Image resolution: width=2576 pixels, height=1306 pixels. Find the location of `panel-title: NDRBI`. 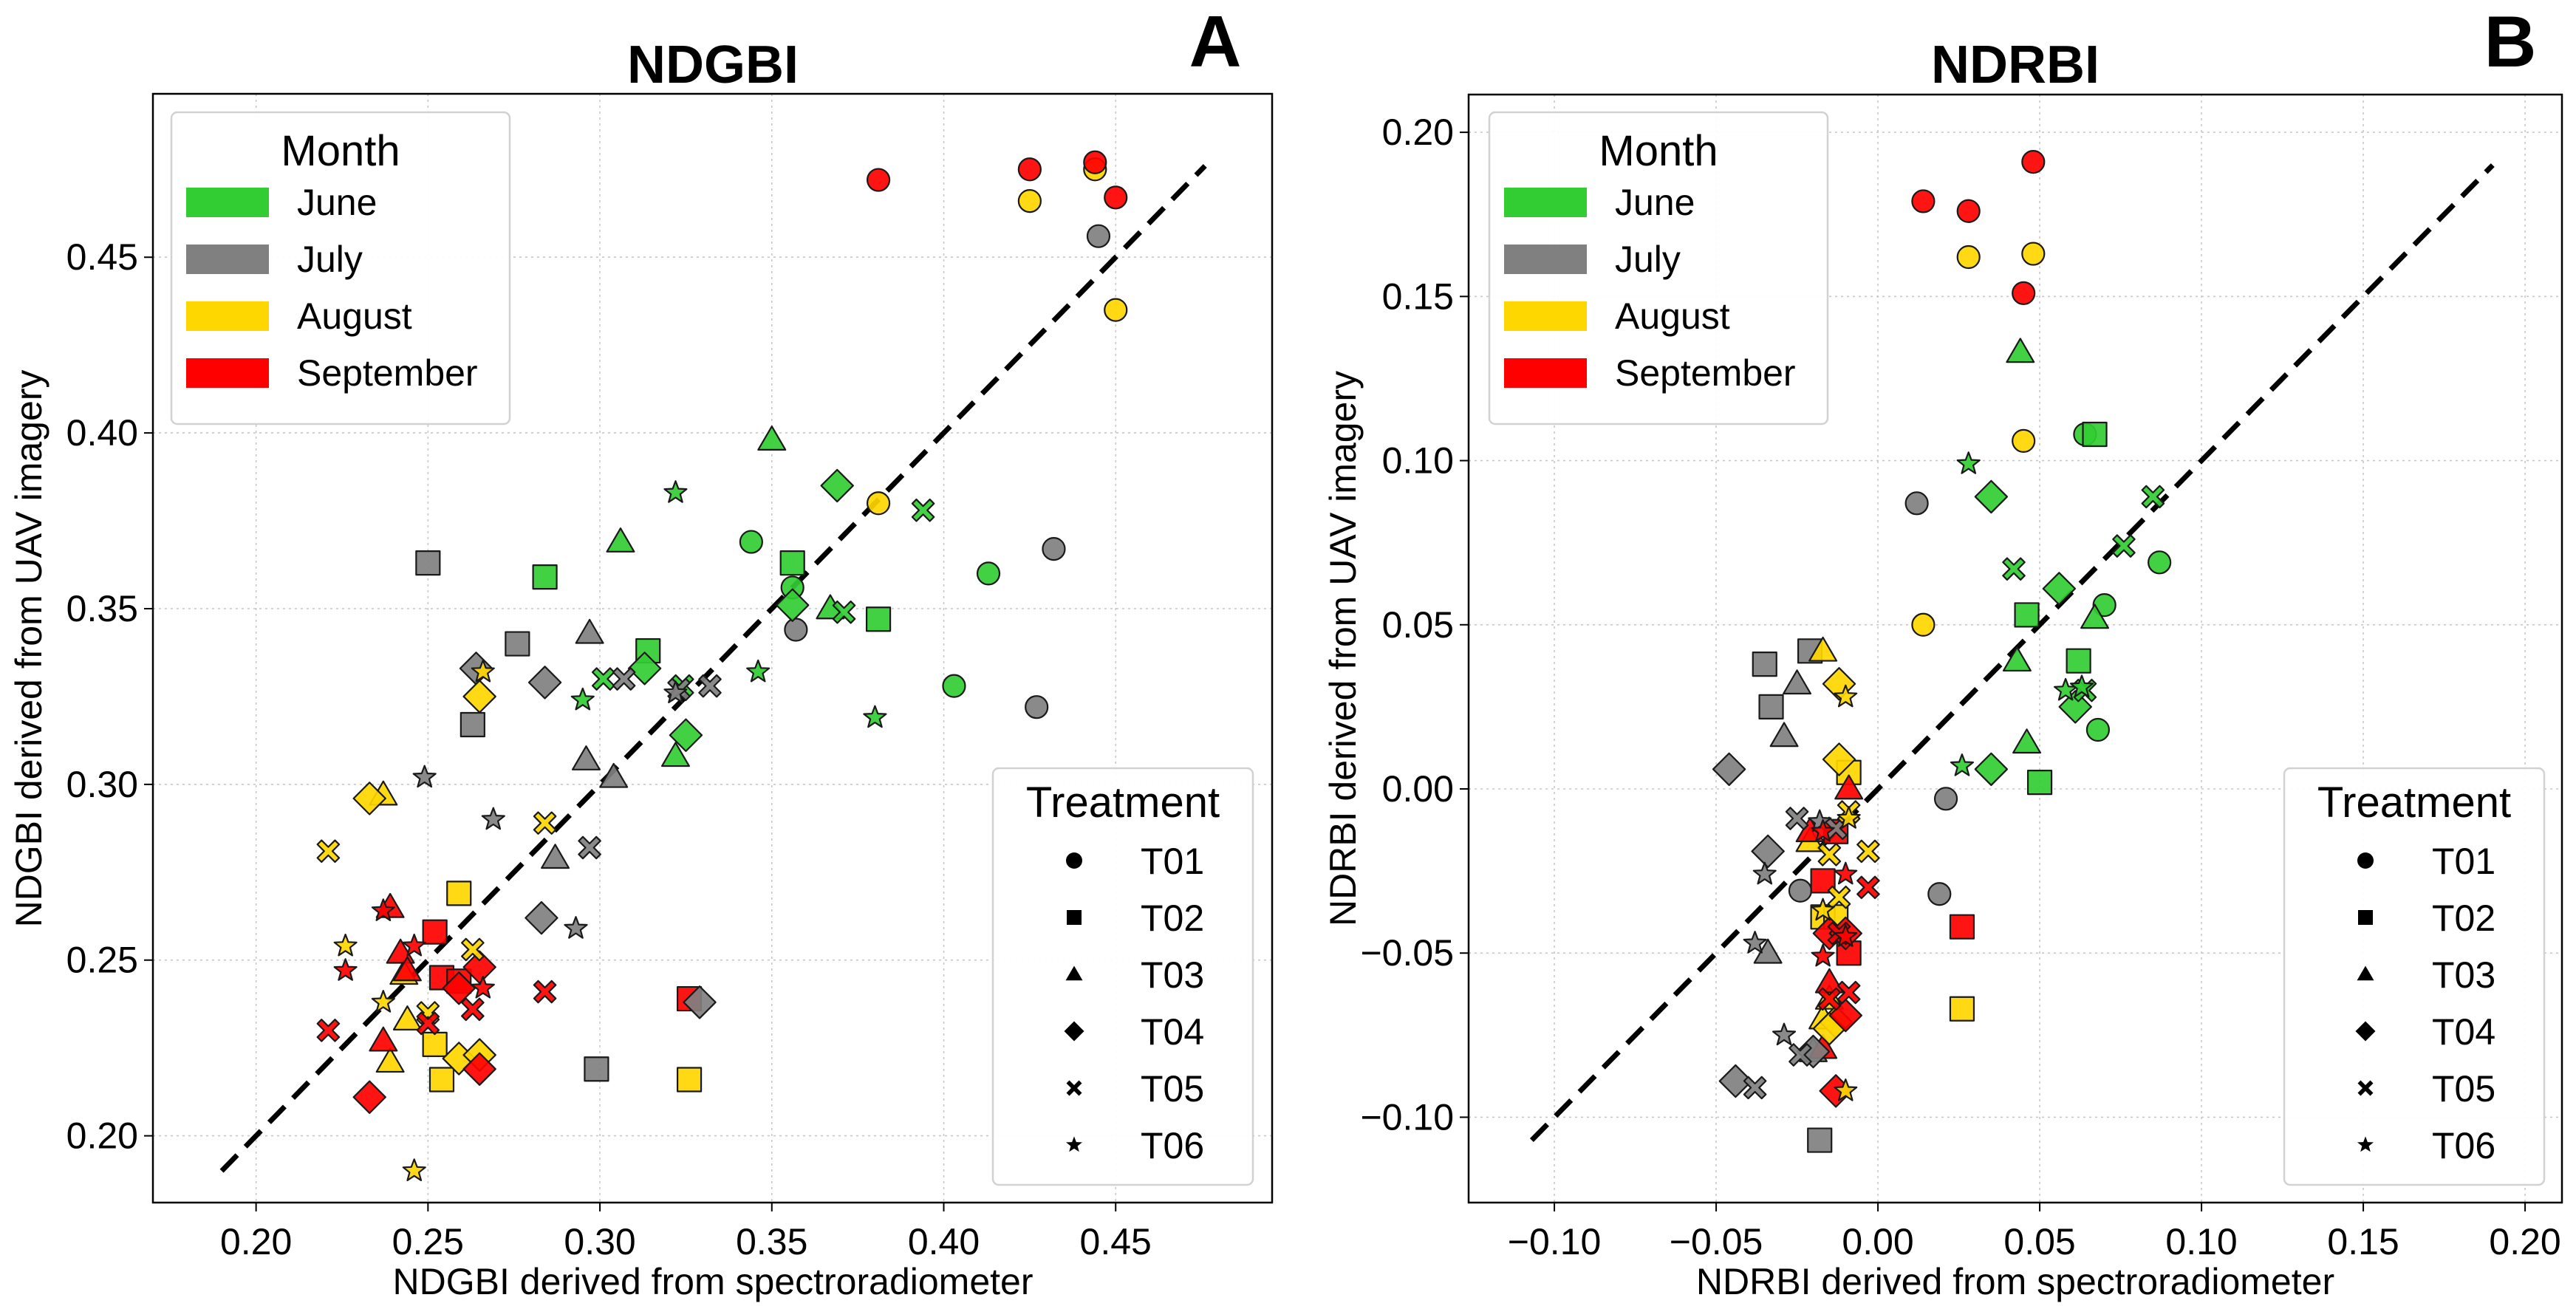

panel-title: NDRBI is located at coordinates (2016, 65).